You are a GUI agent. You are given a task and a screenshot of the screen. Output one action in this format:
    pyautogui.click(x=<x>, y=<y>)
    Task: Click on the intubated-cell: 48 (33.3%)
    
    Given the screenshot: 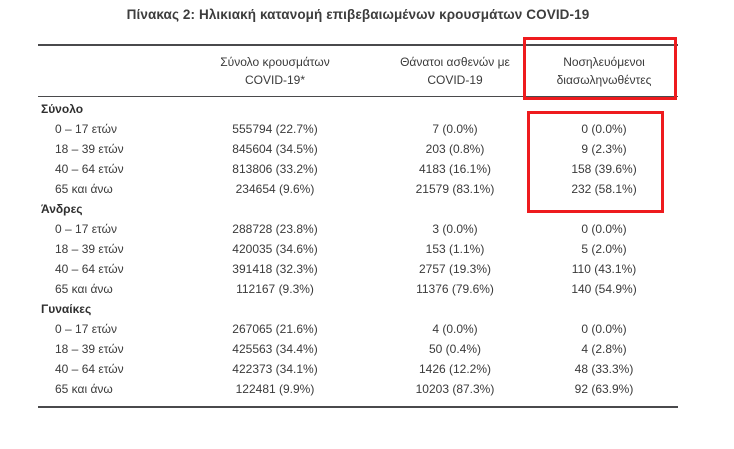 What is the action you would take?
    pyautogui.click(x=604, y=369)
    